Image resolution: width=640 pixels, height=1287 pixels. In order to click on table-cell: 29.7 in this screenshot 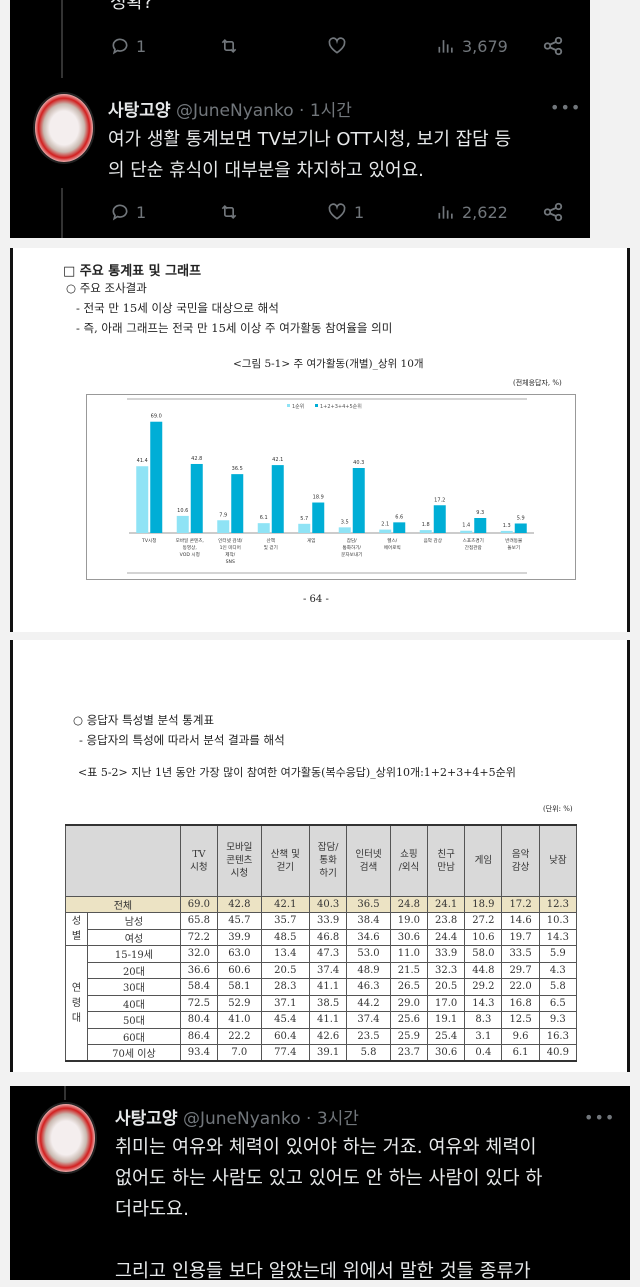, I will do `click(520, 970)`.